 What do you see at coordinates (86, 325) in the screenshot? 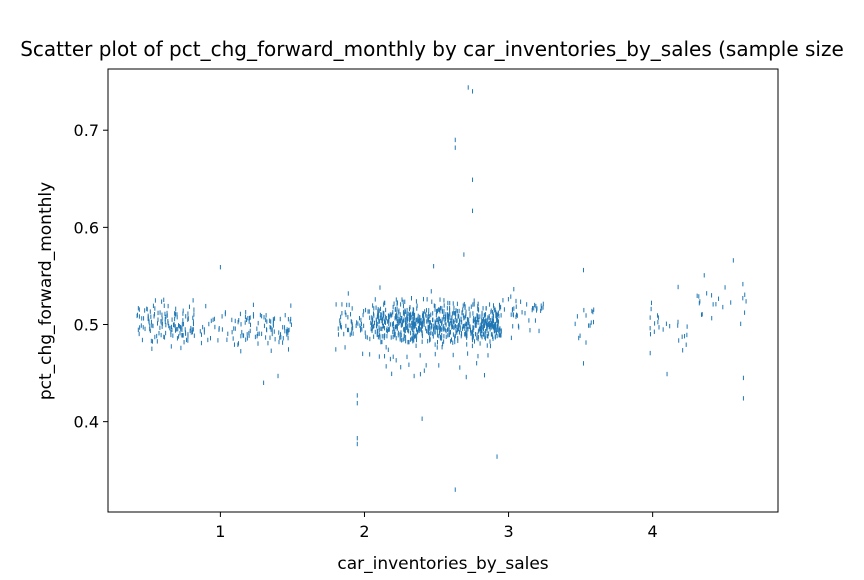
I see `y-tick-label: 0.5` at bounding box center [86, 325].